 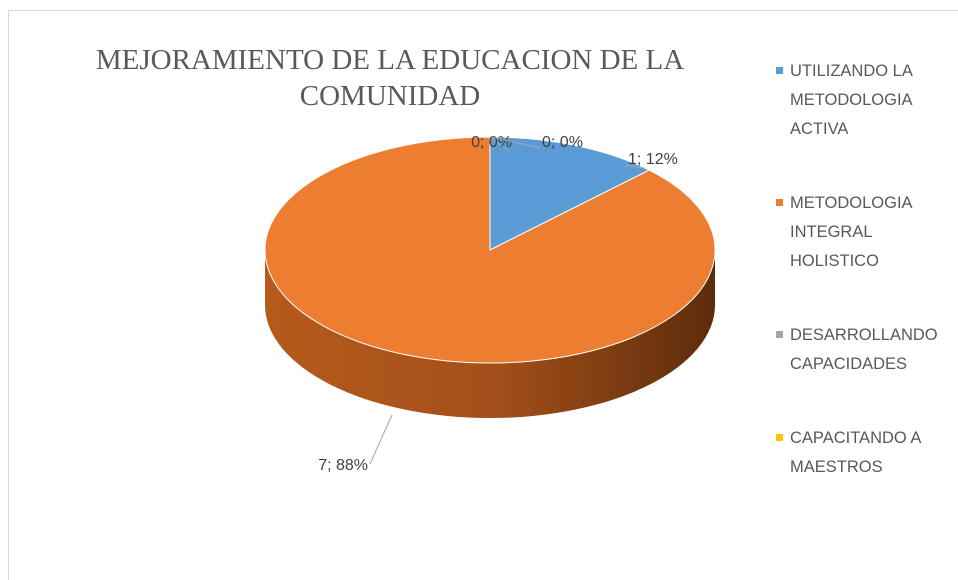 I want to click on legend-item: METODOLOGIA INTEGRAL HOLISTICO, so click(x=867, y=232).